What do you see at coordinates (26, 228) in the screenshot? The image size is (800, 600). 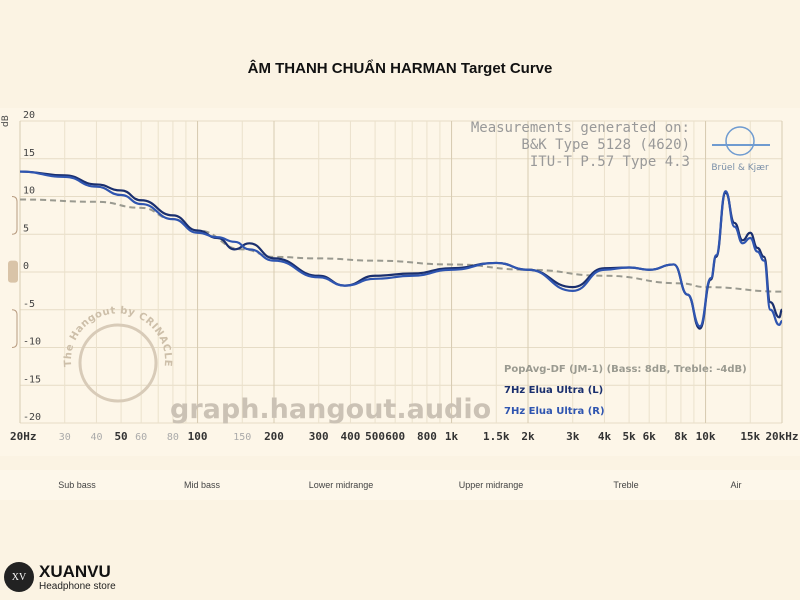 I see `y-tick-label: 5` at bounding box center [26, 228].